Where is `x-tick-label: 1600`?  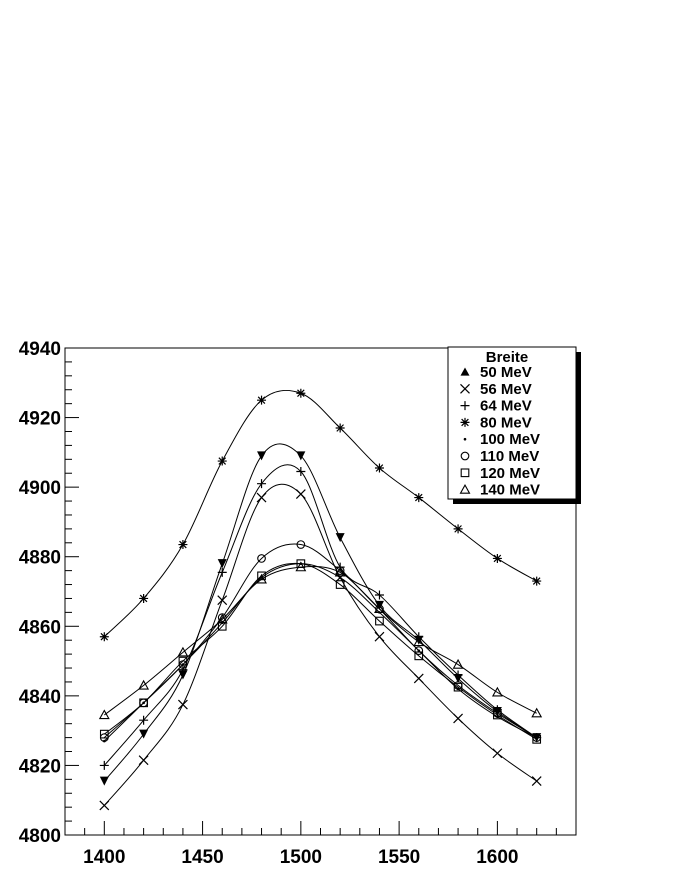 x-tick-label: 1600 is located at coordinates (497, 857).